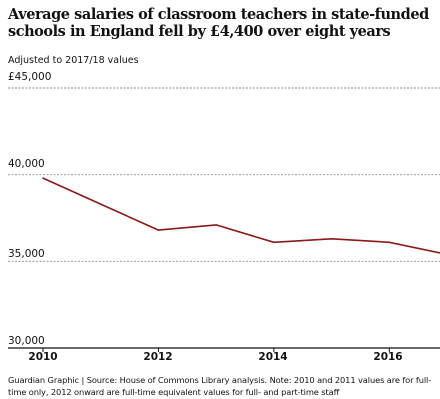  Describe the element at coordinates (158, 357) in the screenshot. I see `x-tick-label: 2012` at that location.